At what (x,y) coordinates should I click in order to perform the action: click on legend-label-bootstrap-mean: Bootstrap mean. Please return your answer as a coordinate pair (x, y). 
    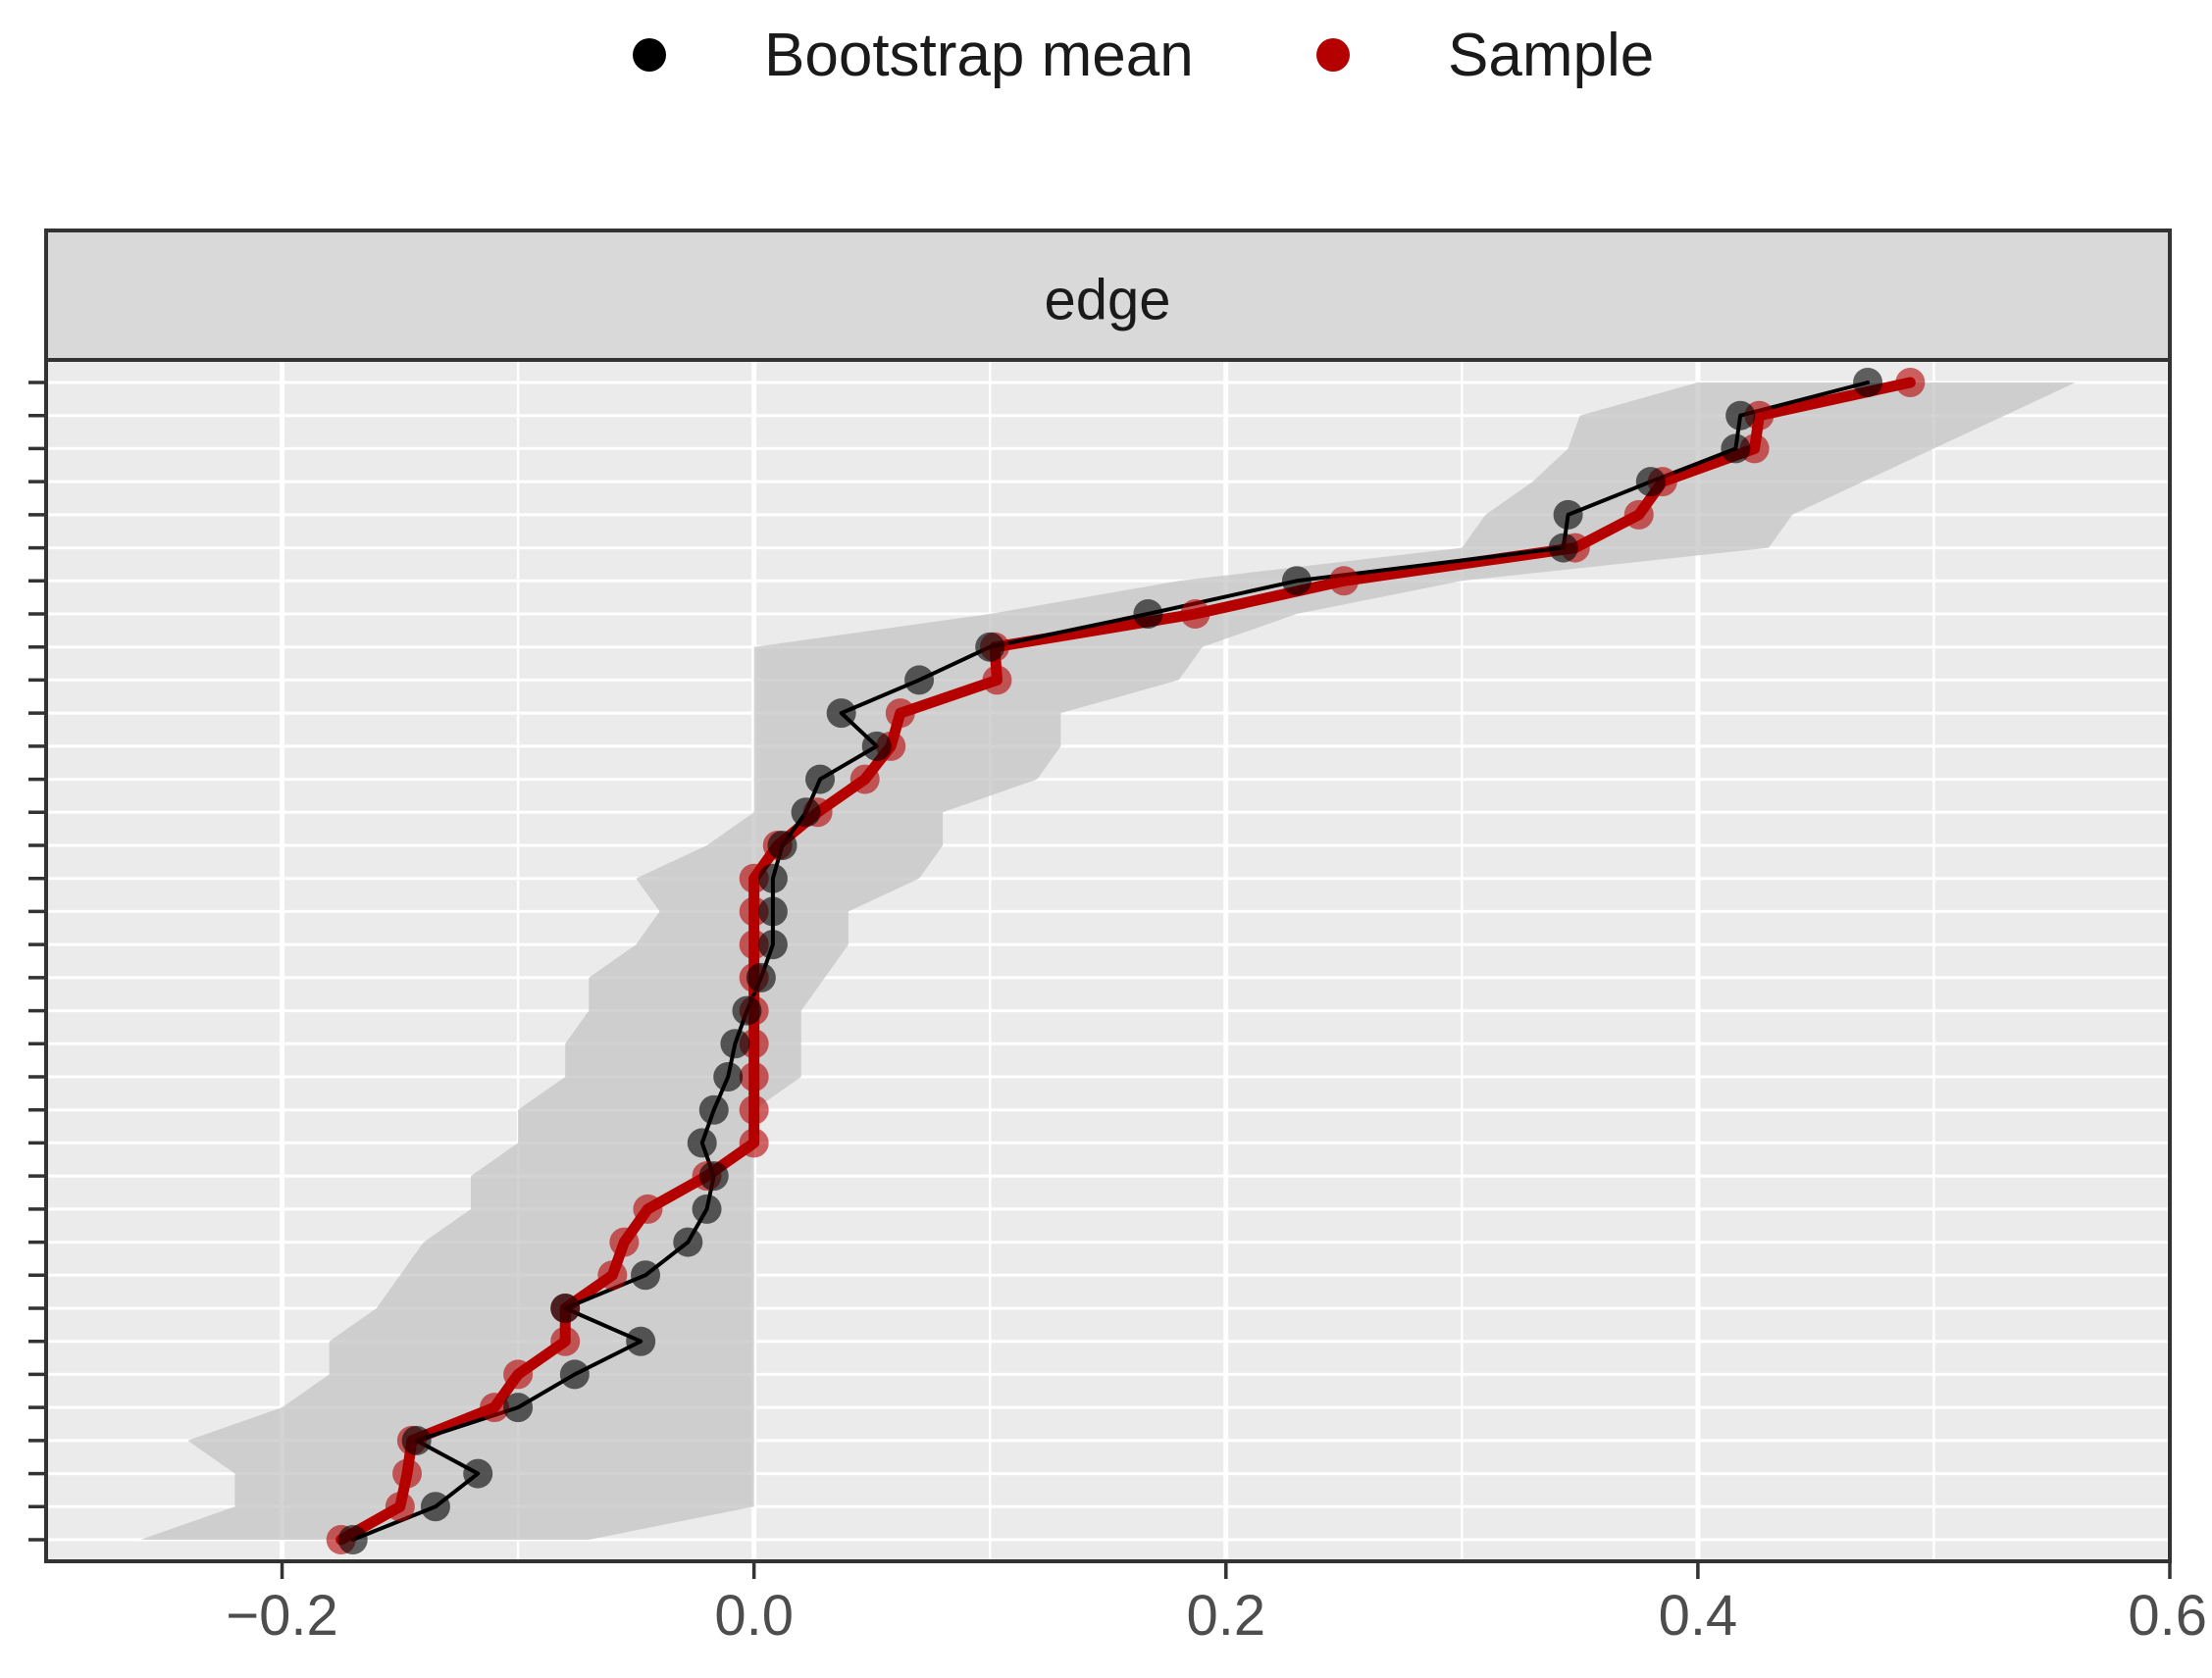
    Looking at the image, I should click on (979, 55).